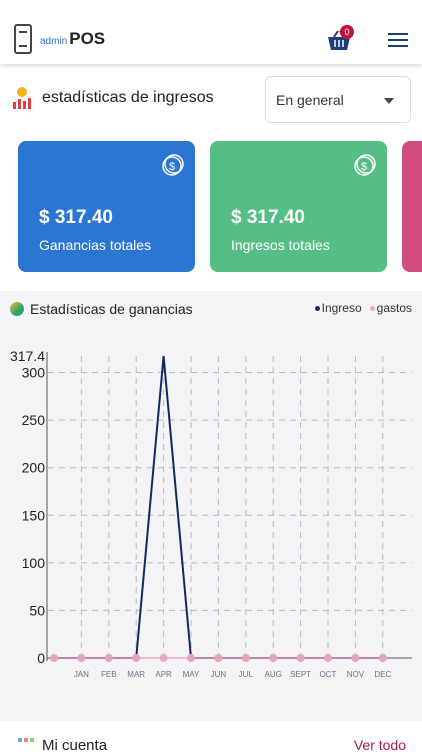  Describe the element at coordinates (328, 674) in the screenshot. I see `x-tick-label: OCT` at that location.